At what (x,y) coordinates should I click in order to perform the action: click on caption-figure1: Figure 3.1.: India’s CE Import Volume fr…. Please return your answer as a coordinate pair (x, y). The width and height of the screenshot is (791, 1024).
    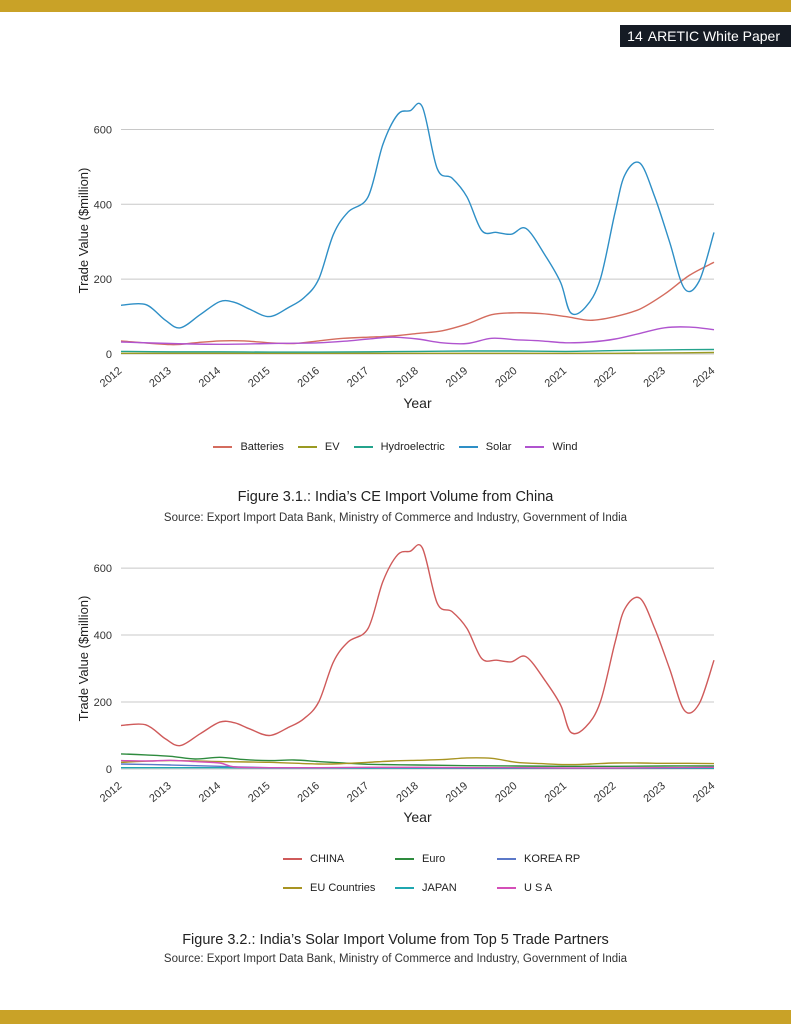
    Looking at the image, I should click on (395, 506).